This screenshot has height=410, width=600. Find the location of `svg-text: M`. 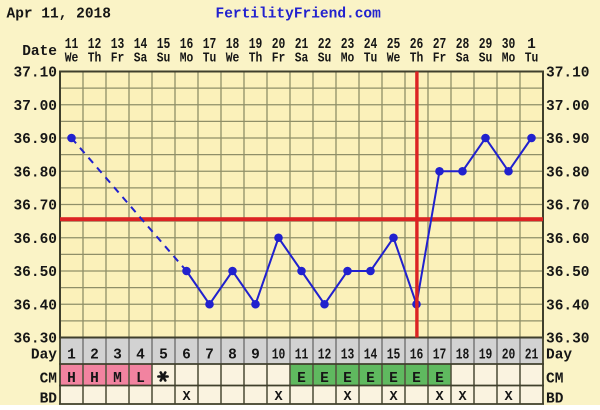

svg-text: M is located at coordinates (117, 379).